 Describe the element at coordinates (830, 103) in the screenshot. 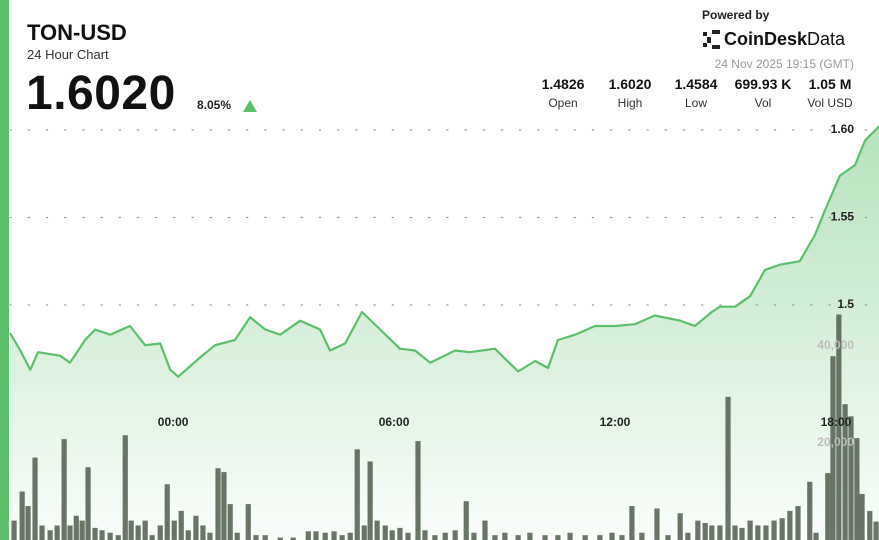

I see `stat-label: Vol USD` at that location.